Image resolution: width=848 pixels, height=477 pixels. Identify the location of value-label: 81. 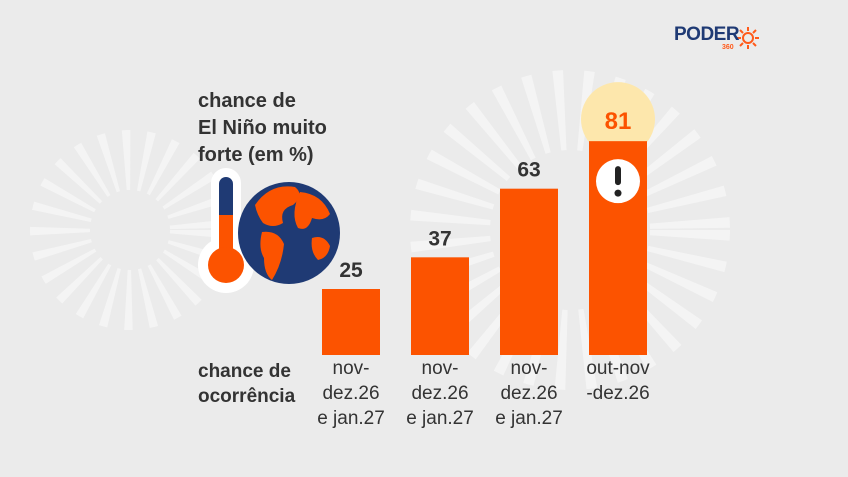
(618, 121).